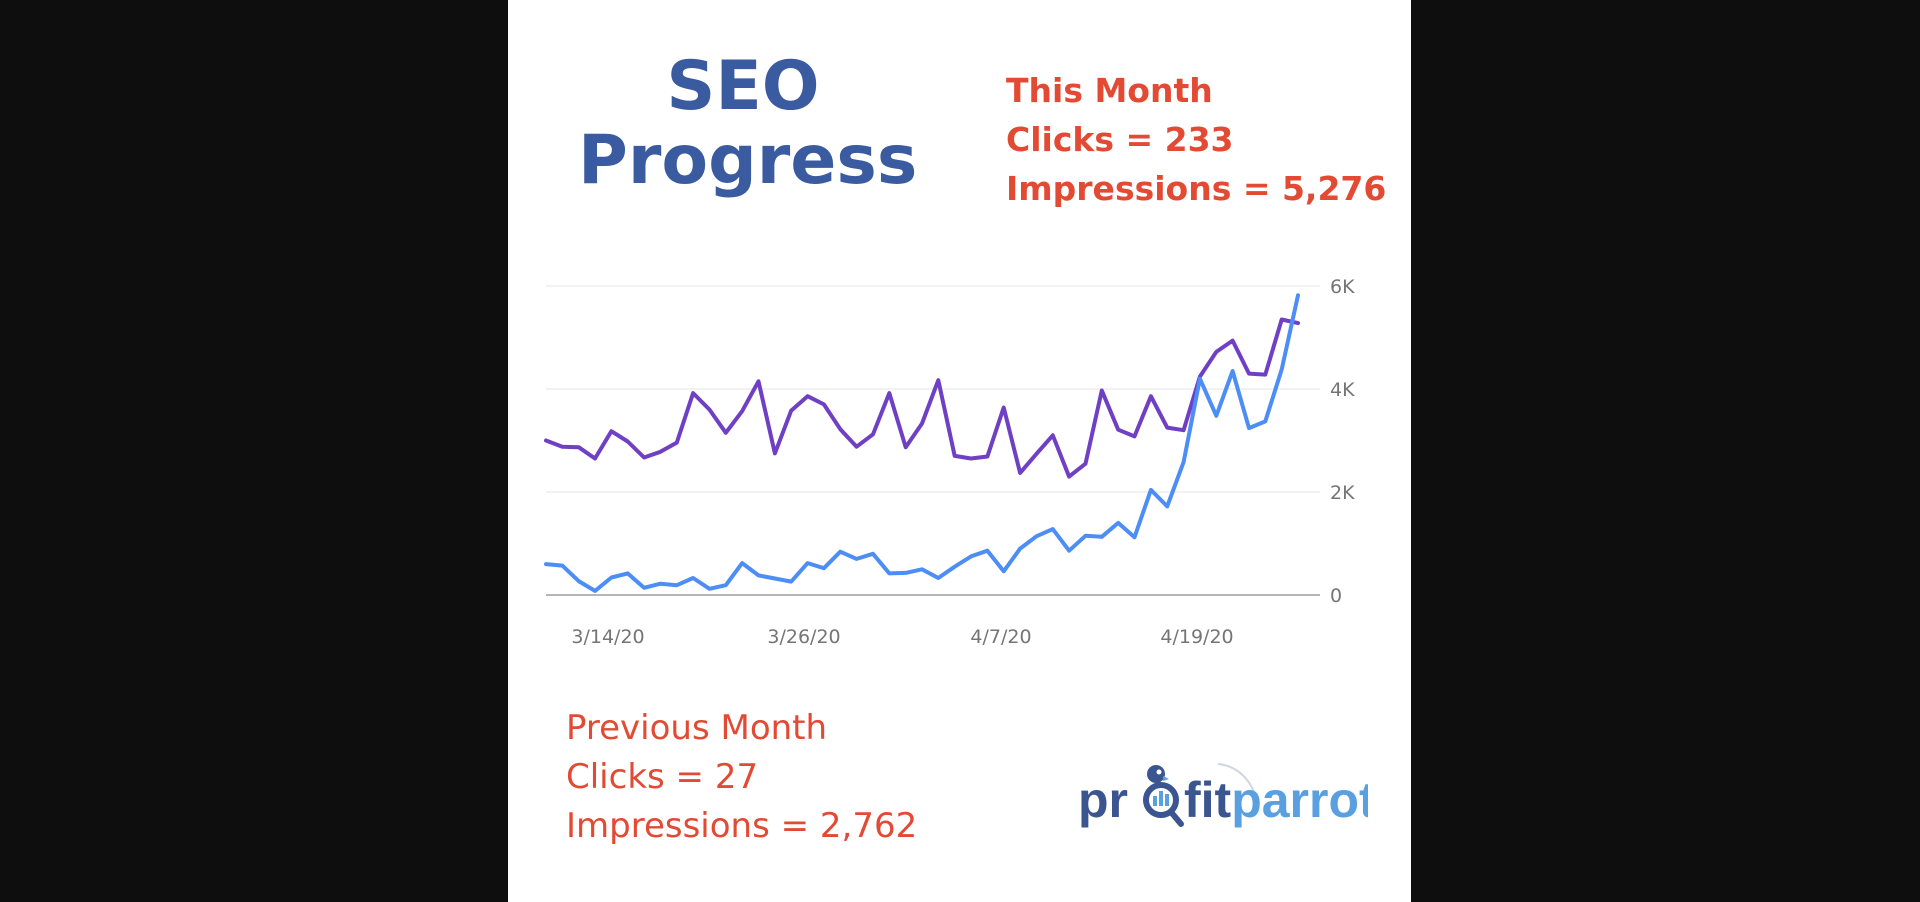 This screenshot has height=902, width=1920. What do you see at coordinates (1109, 90) in the screenshot?
I see `current-month-heading: This Month` at bounding box center [1109, 90].